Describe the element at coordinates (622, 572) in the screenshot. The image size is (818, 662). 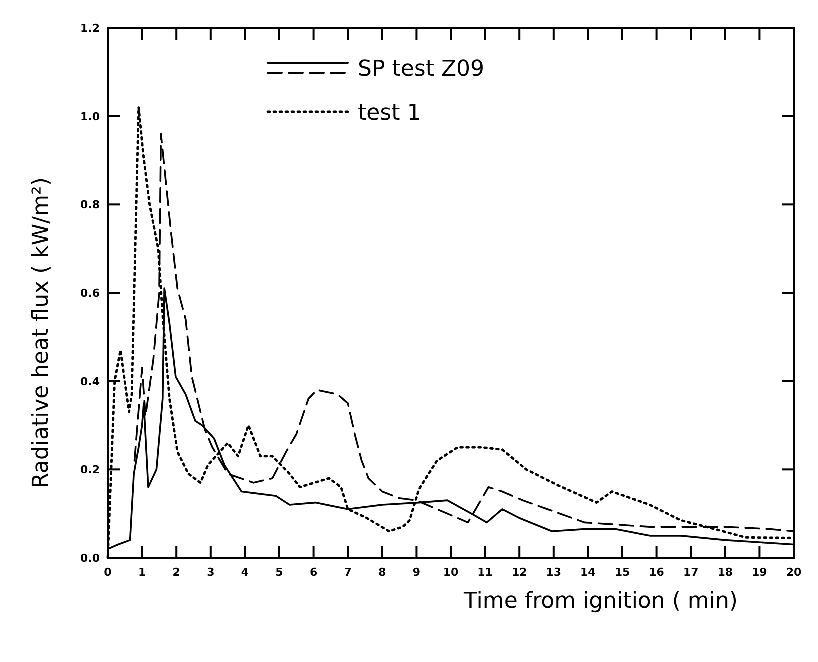
I see `x-tick-label: 15` at that location.